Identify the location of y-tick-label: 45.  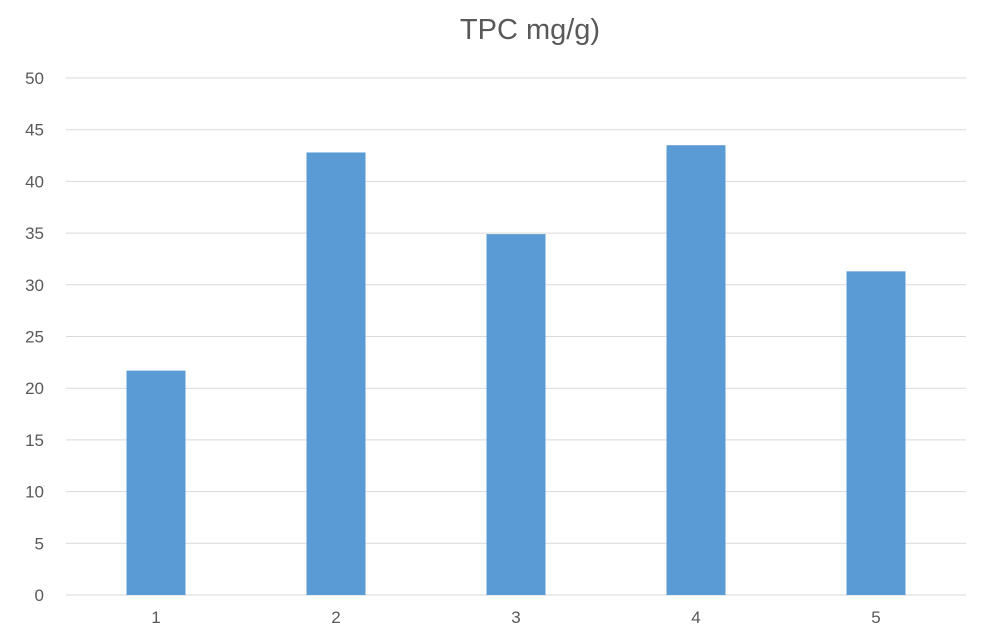
(34, 130).